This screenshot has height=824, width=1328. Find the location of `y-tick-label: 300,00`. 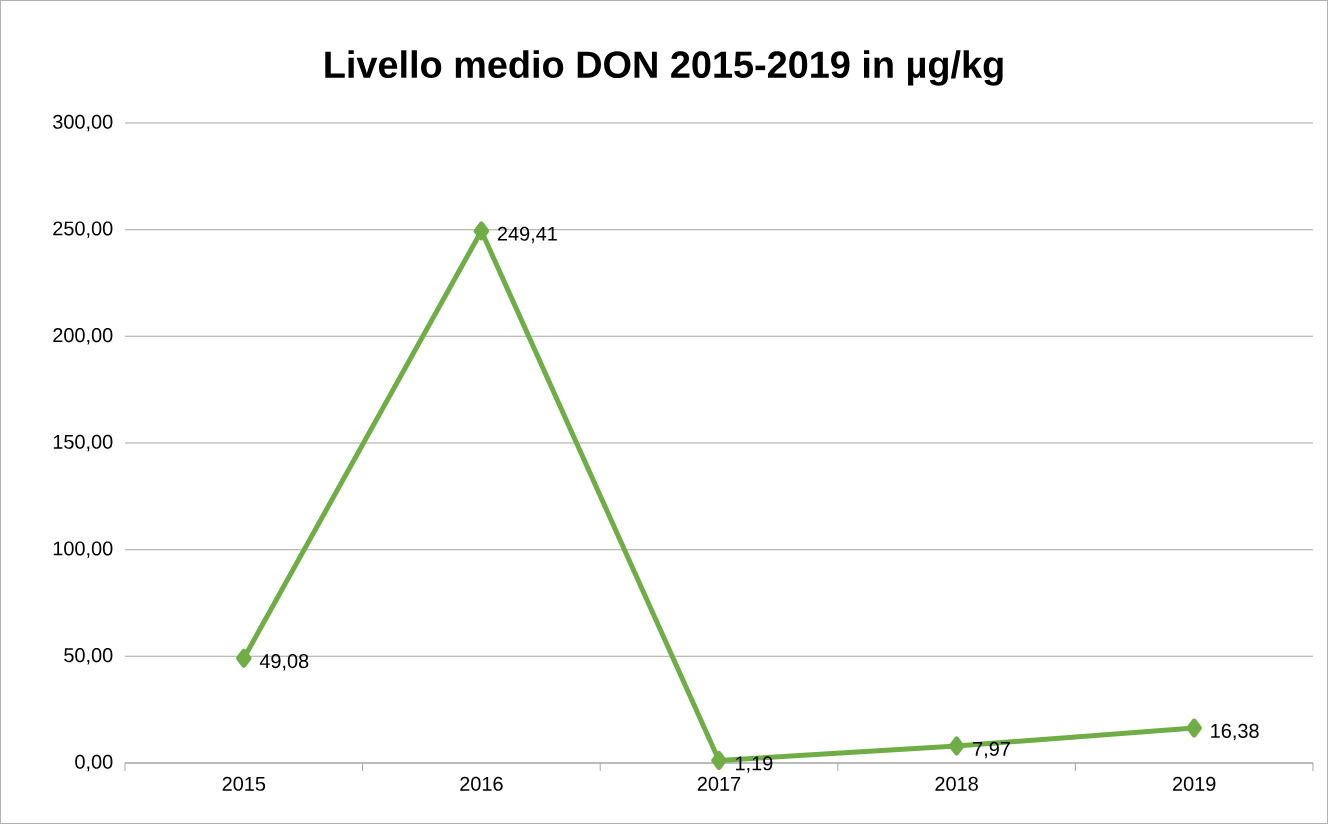

y-tick-label: 300,00 is located at coordinates (83, 123).